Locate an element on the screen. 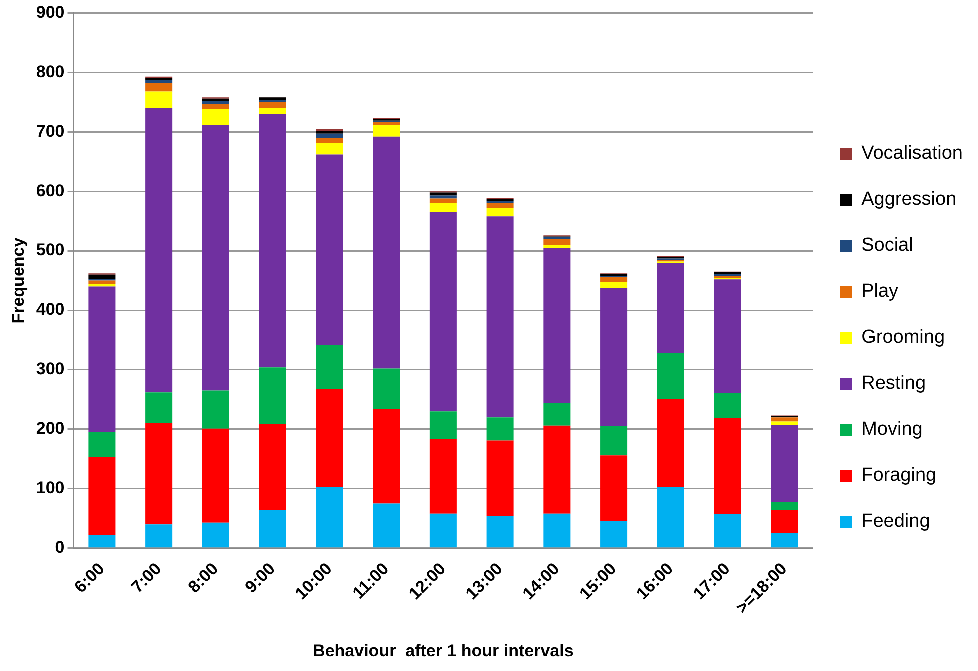 The width and height of the screenshot is (978, 671). y-axis-title: Frequency is located at coordinates (18, 280).